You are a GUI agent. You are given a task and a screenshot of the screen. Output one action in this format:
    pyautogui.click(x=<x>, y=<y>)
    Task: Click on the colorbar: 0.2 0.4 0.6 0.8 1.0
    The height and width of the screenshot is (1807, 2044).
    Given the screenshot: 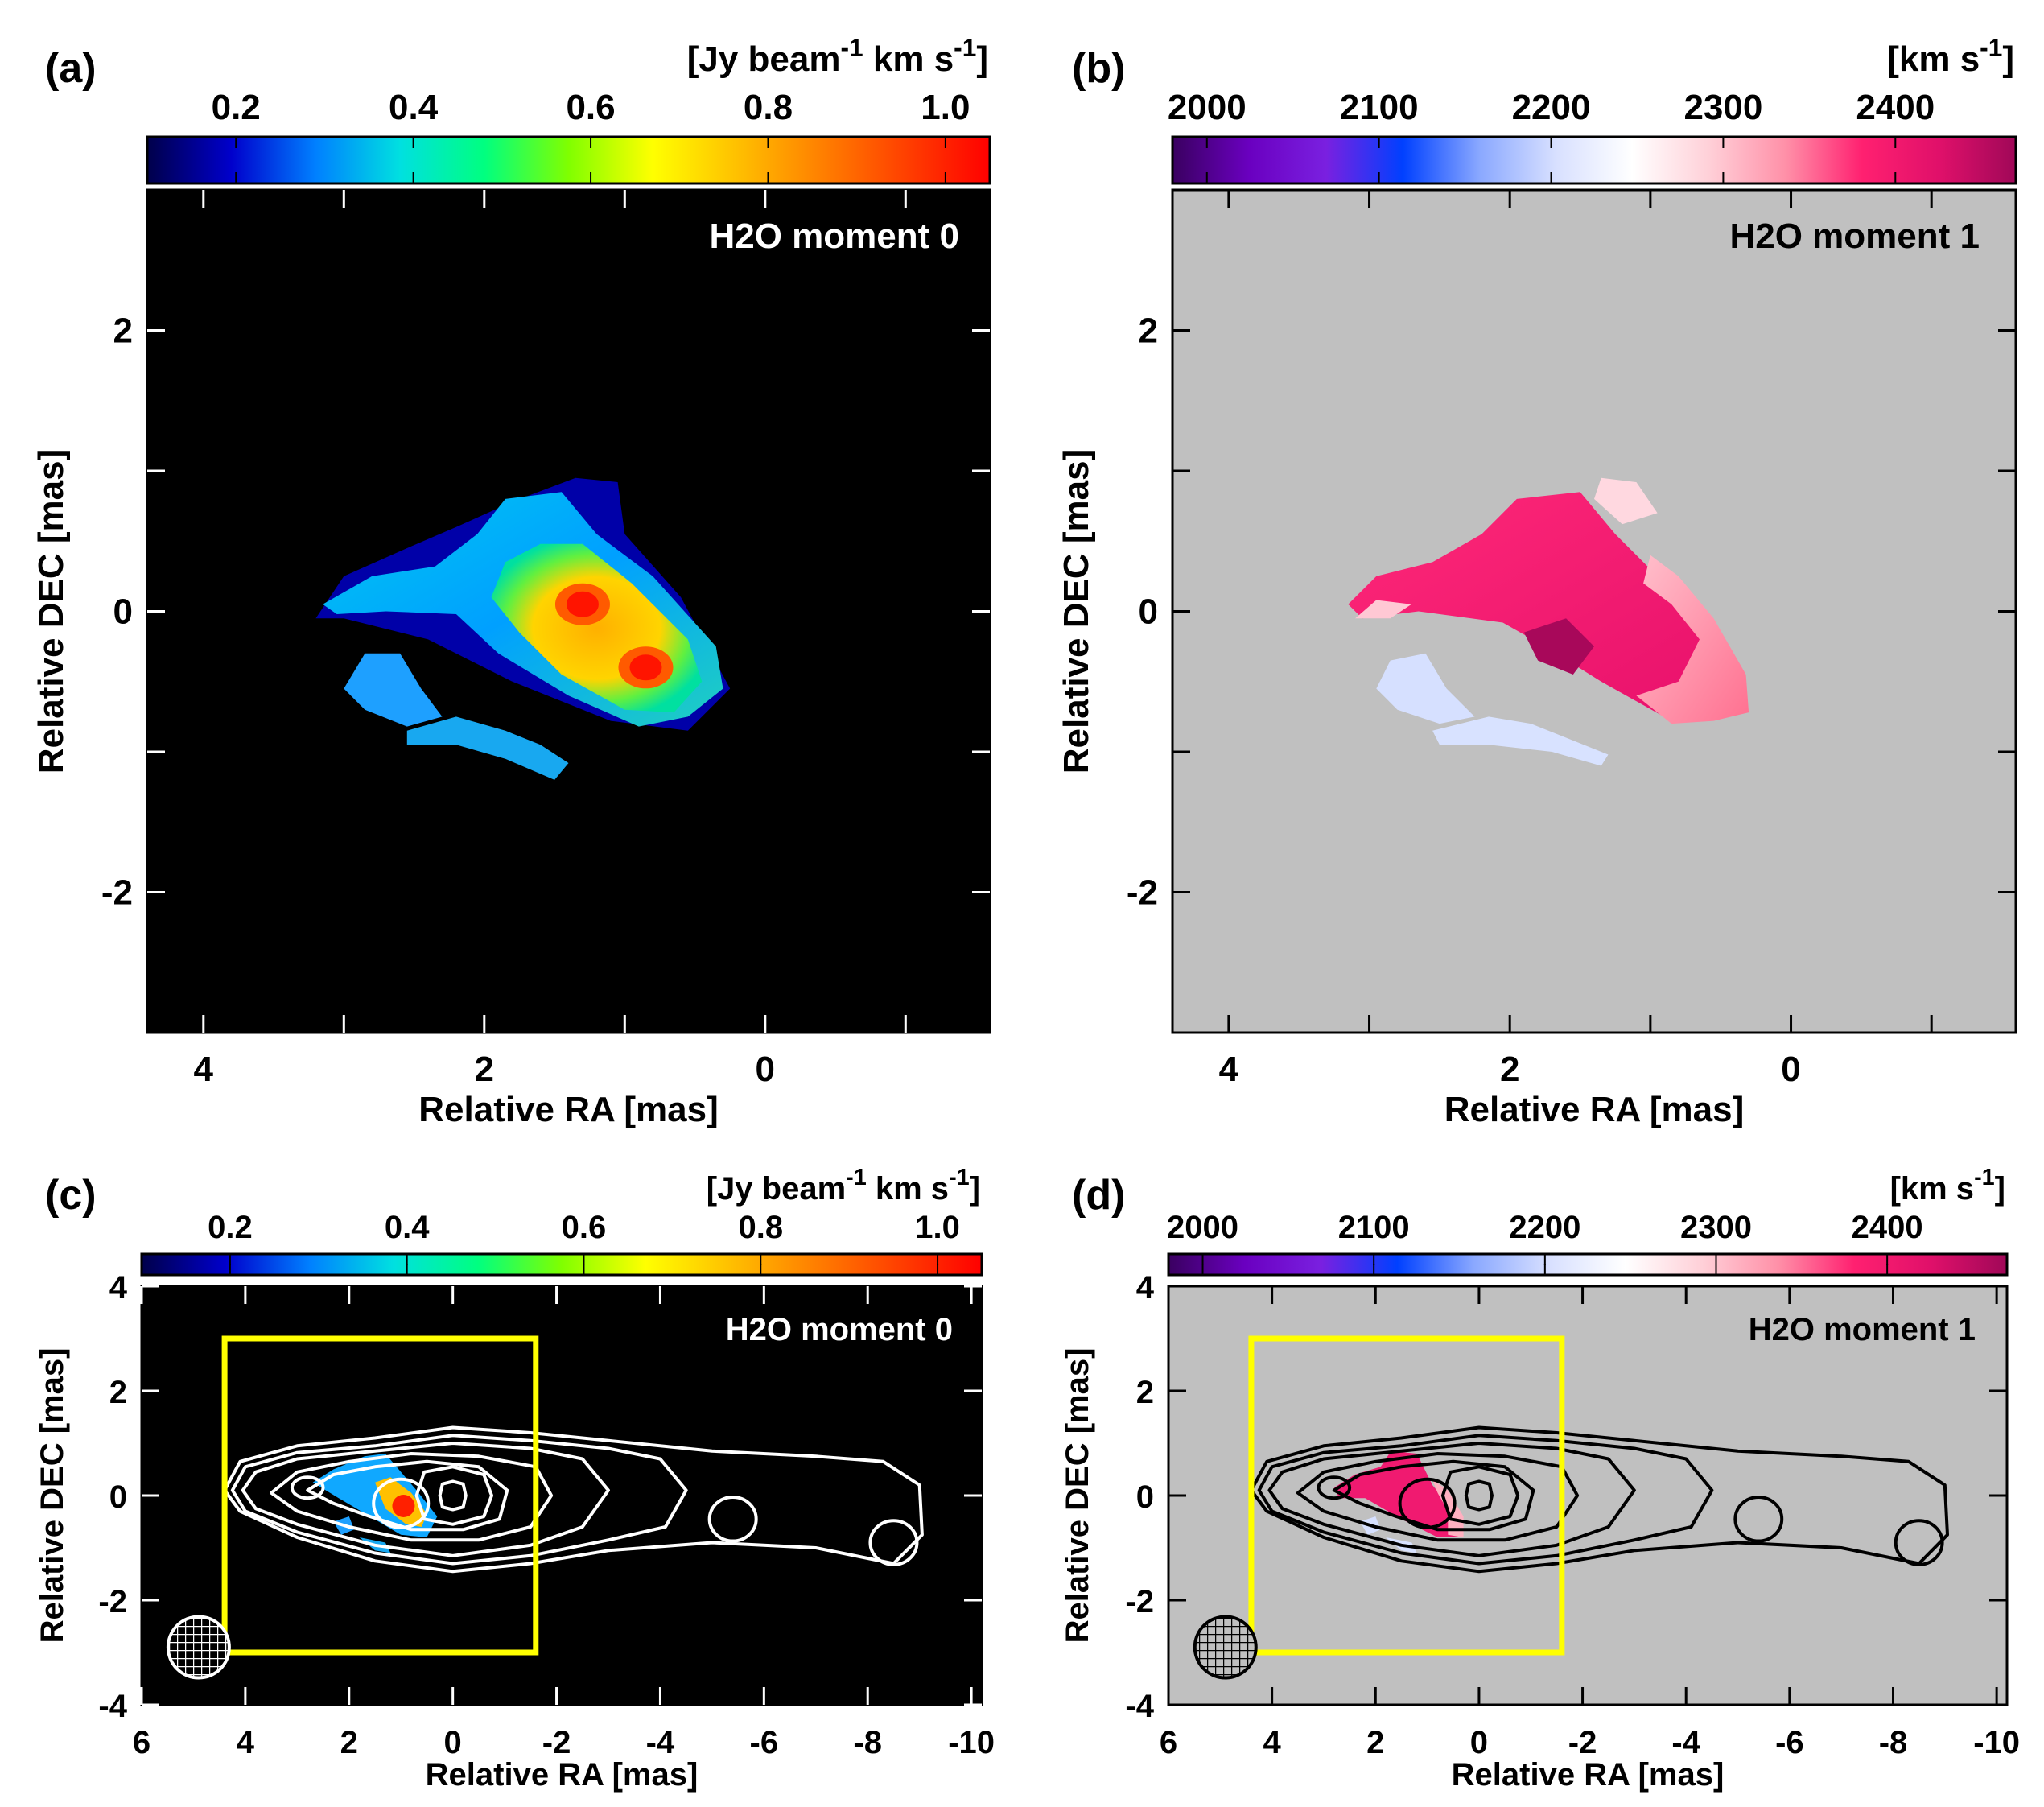 What is the action you would take?
    pyautogui.click(x=568, y=136)
    